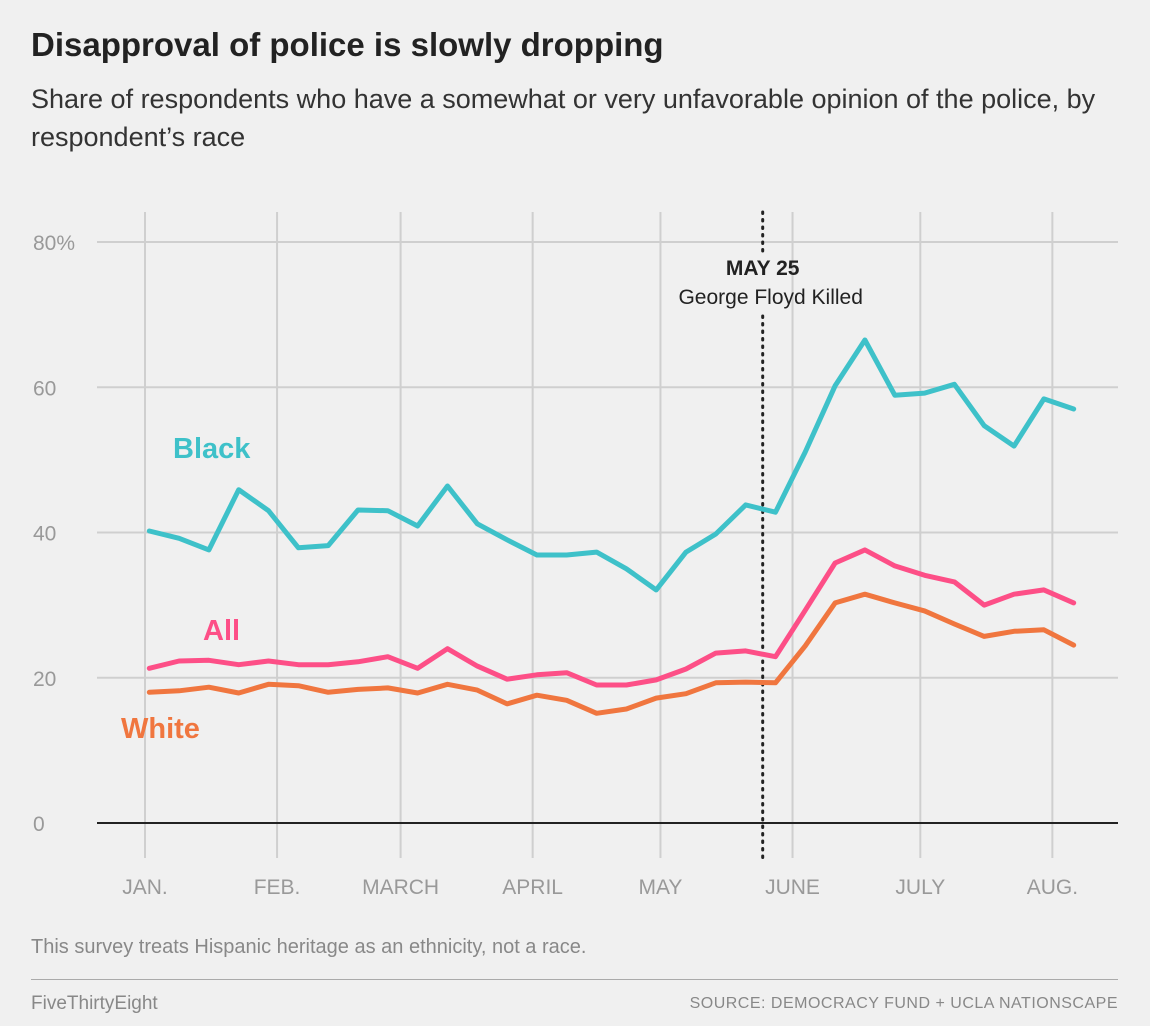  Describe the element at coordinates (160, 729) in the screenshot. I see `series-label-white: White` at that location.